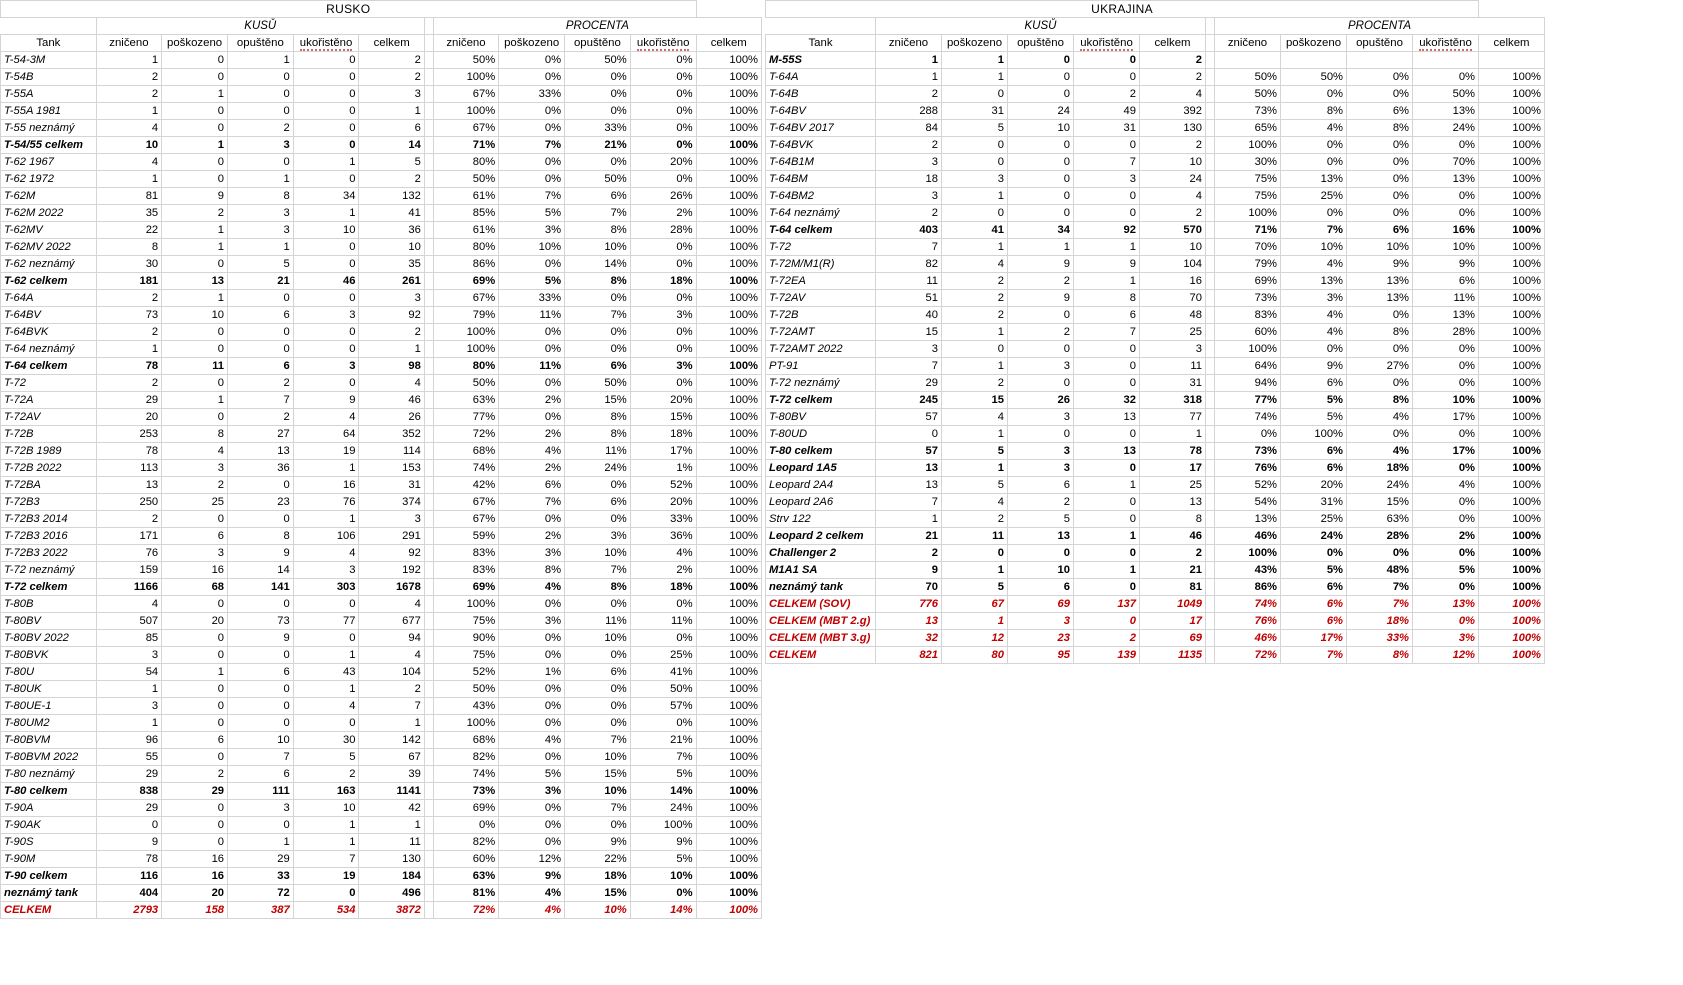 This screenshot has width=1683, height=985. Describe the element at coordinates (1313, 264) in the screenshot. I see `cell-percent-1: 4%` at that location.